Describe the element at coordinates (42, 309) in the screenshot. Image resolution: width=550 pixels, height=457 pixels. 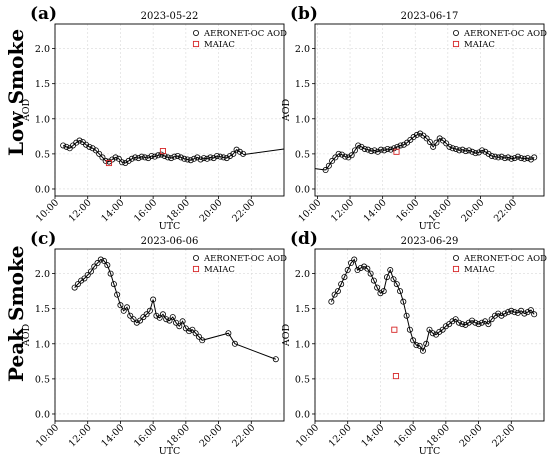
I see `y-tick-label: 1.5` at that location.